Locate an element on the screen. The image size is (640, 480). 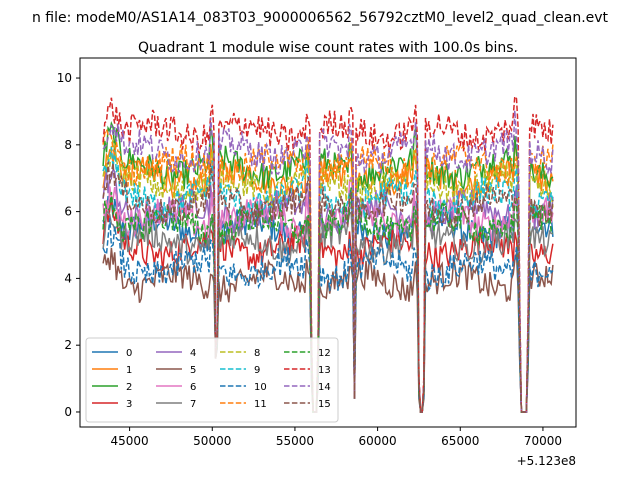
legend-label-8: 8 is located at coordinates (257, 353).